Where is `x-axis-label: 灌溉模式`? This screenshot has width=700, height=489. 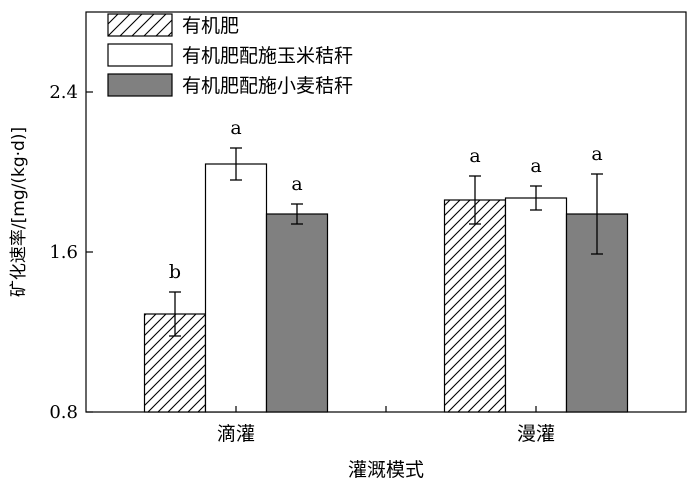
x-axis-label: 灌溉模式 is located at coordinates (386, 470).